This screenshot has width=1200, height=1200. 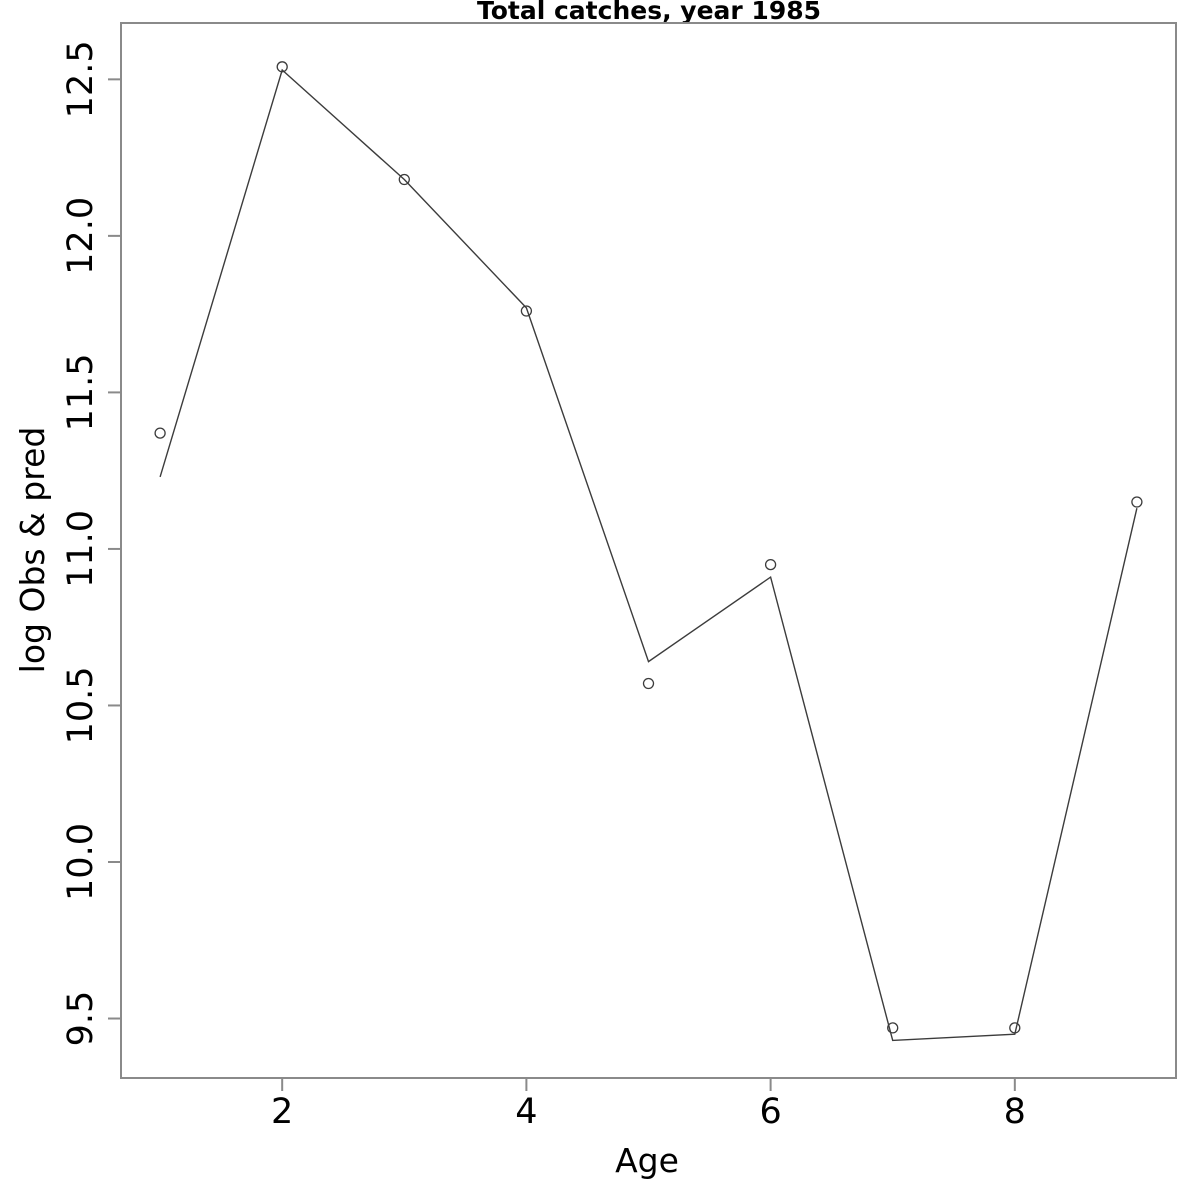 What do you see at coordinates (647, 1160) in the screenshot?
I see `x-axis-label: Age` at bounding box center [647, 1160].